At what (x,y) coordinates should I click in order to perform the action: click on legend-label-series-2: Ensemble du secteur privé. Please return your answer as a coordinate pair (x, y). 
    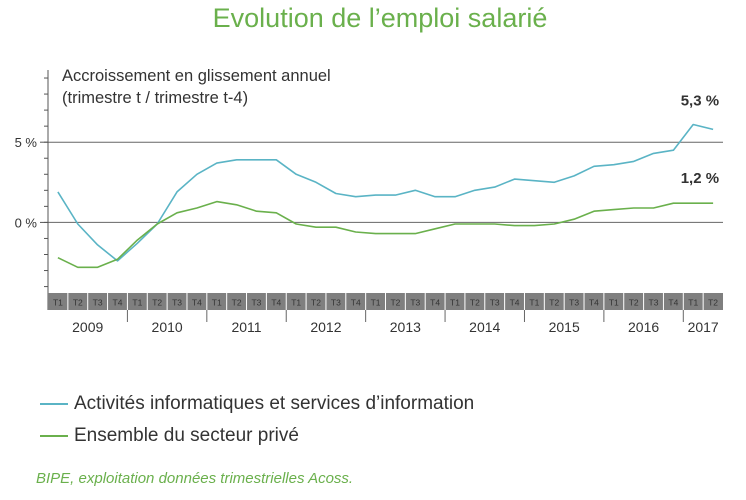
    Looking at the image, I should click on (186, 435).